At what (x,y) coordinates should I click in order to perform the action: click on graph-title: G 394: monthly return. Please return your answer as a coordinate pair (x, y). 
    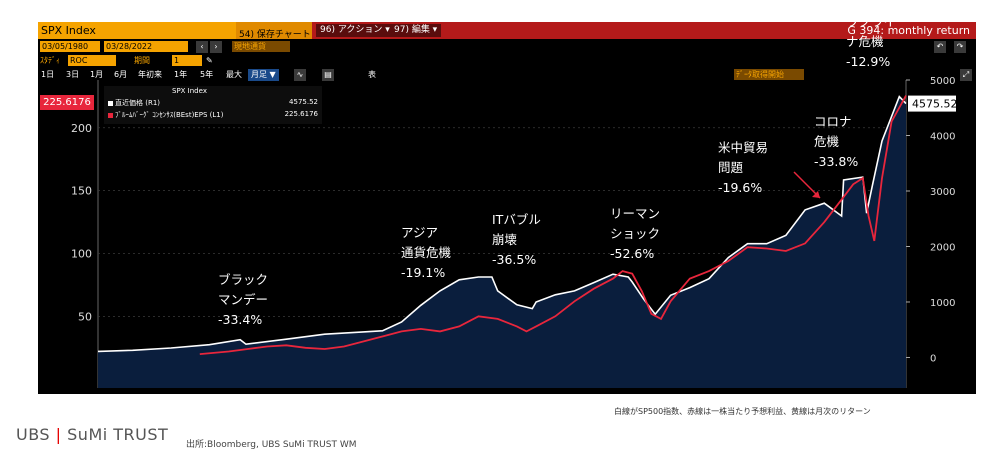
    Looking at the image, I should click on (908, 30).